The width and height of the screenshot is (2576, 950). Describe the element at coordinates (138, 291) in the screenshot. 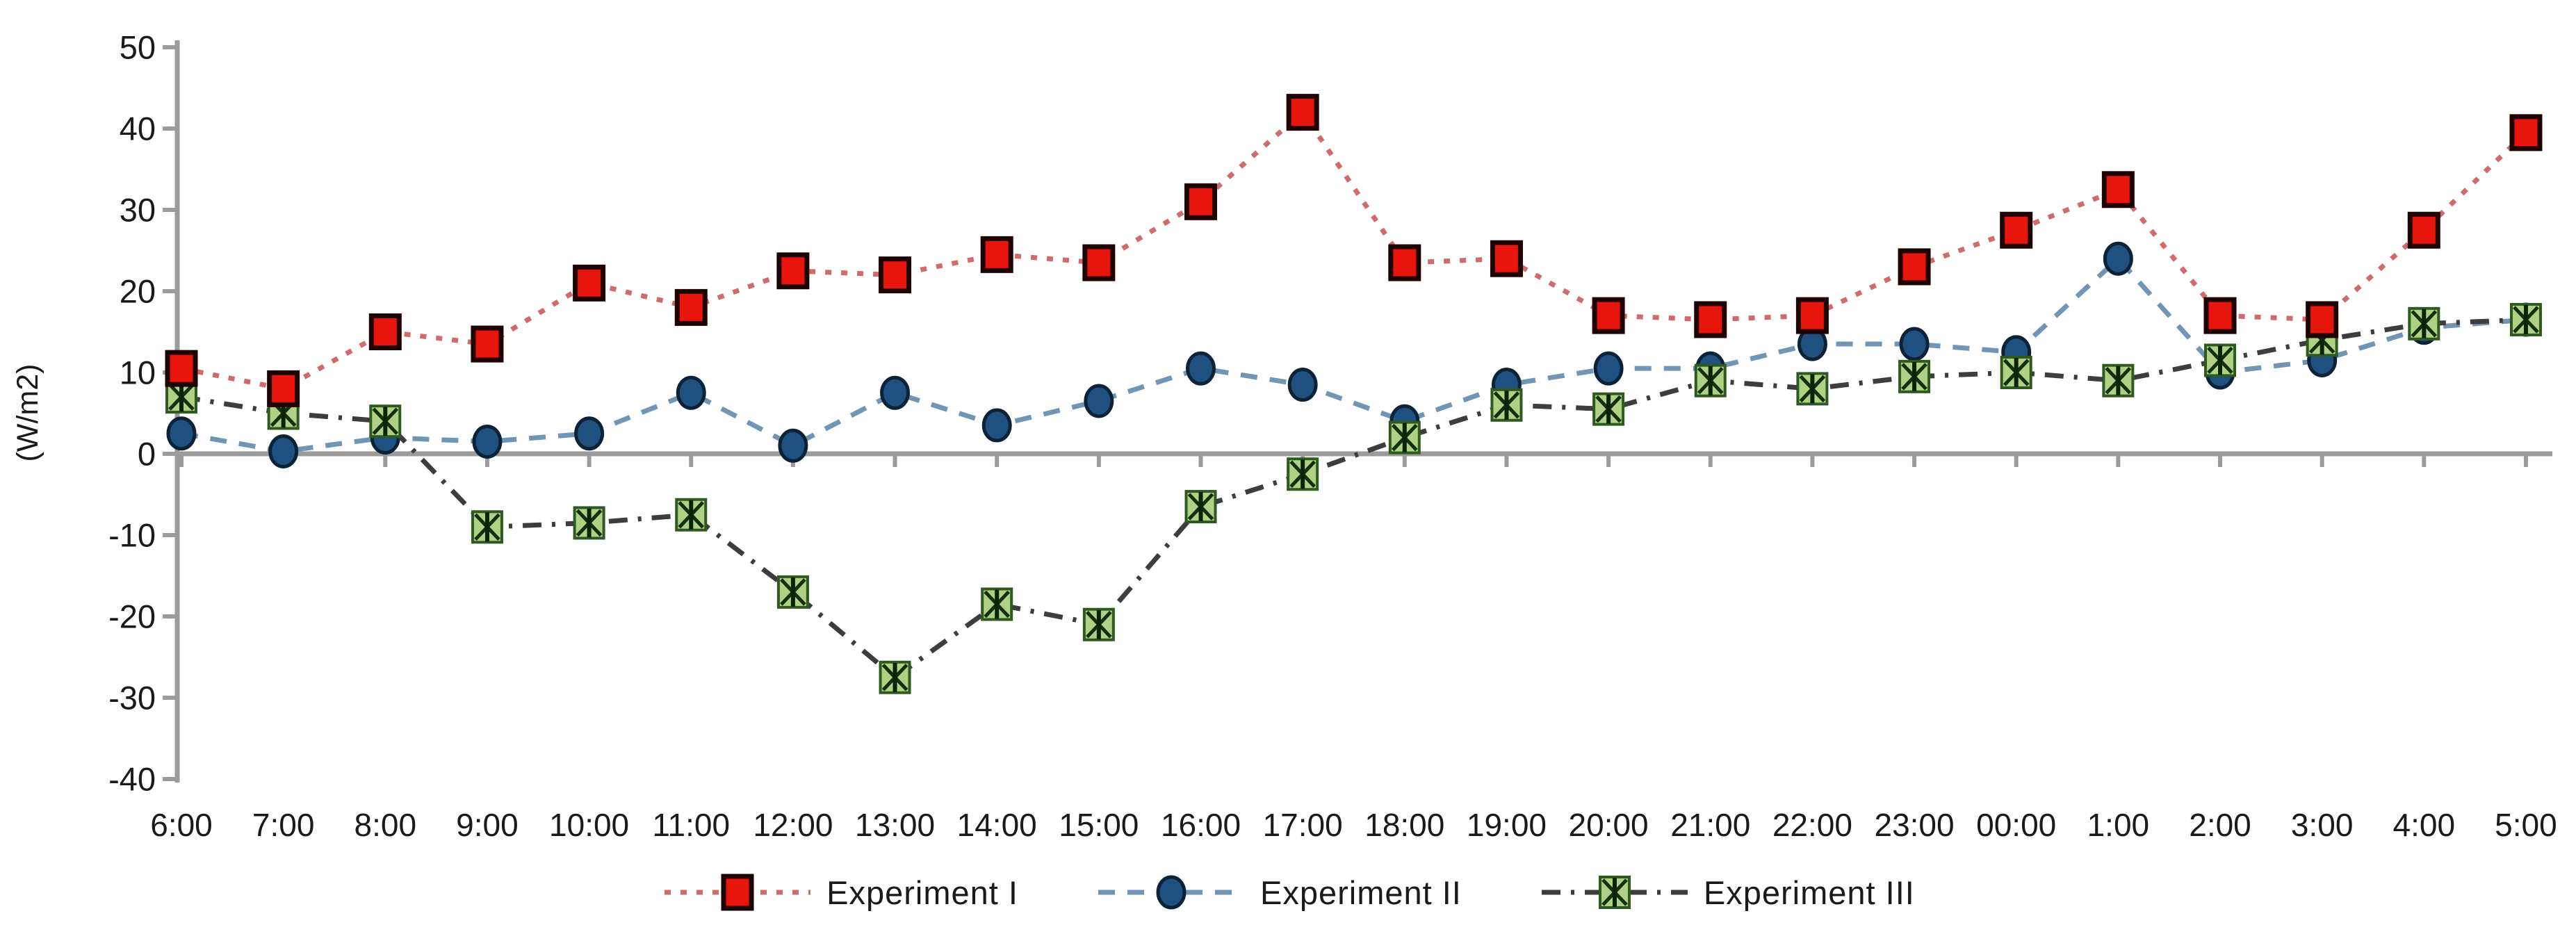

I see `y-axis-tick-label: 20` at that location.